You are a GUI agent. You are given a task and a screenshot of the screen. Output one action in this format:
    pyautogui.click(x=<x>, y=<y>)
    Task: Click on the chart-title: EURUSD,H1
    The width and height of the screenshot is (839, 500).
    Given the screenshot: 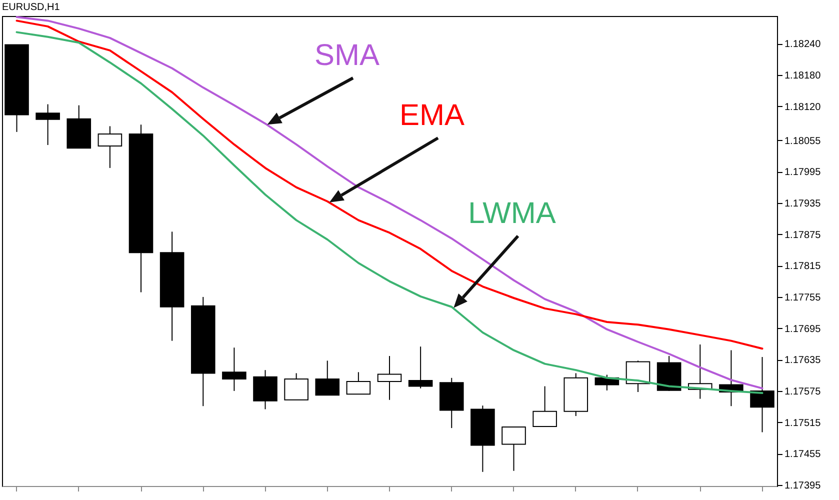 What is the action you would take?
    pyautogui.click(x=31, y=7)
    